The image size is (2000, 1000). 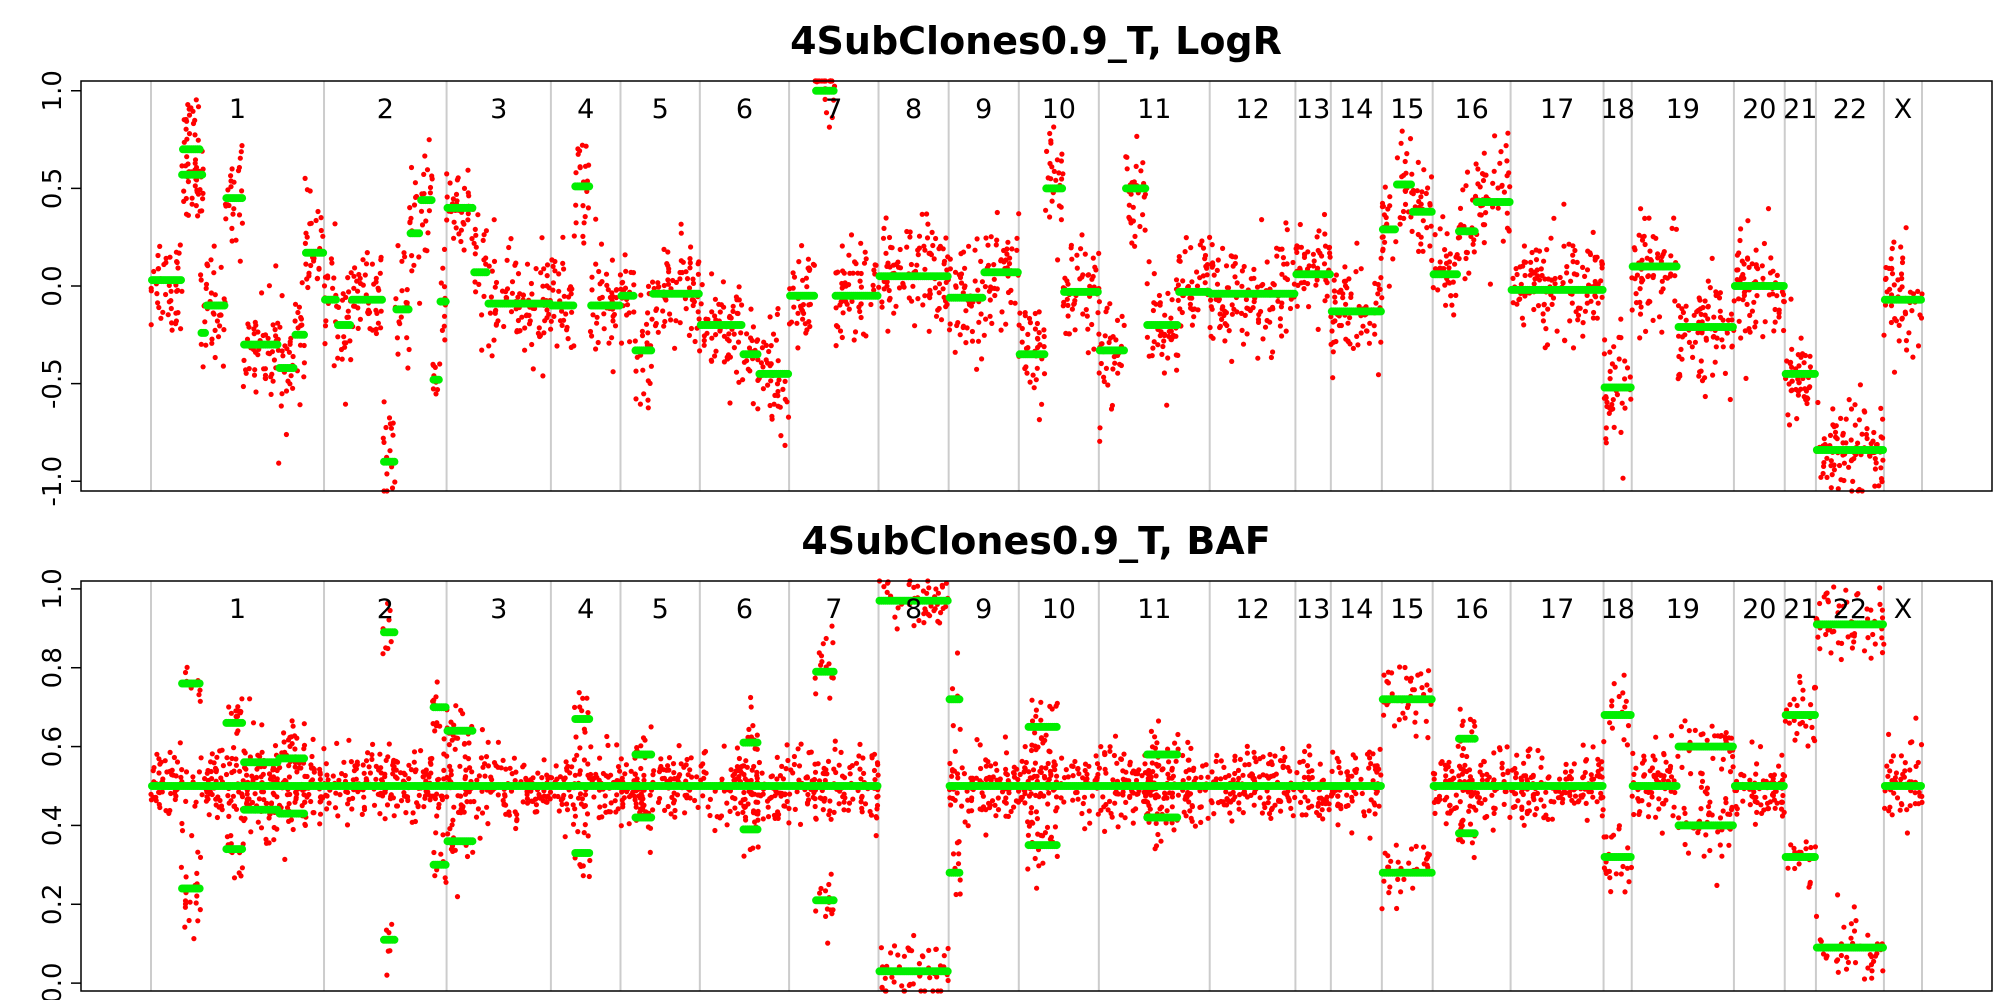 I want to click on chromosome-label: 10, so click(x=1059, y=109).